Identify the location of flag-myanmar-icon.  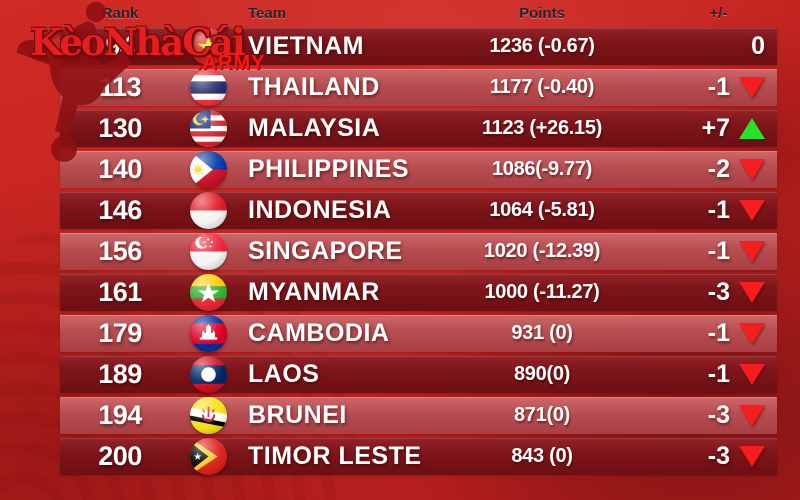
(208, 292).